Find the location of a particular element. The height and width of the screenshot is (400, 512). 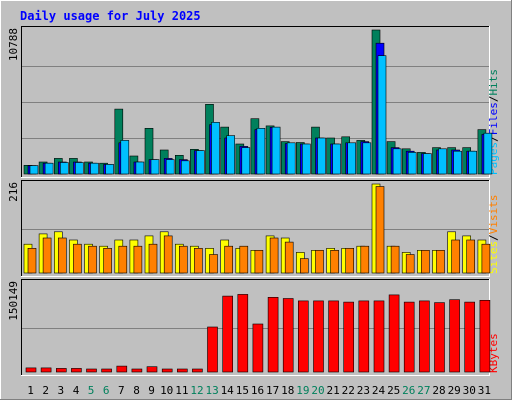

x-tick-label: 30 is located at coordinates (469, 390).